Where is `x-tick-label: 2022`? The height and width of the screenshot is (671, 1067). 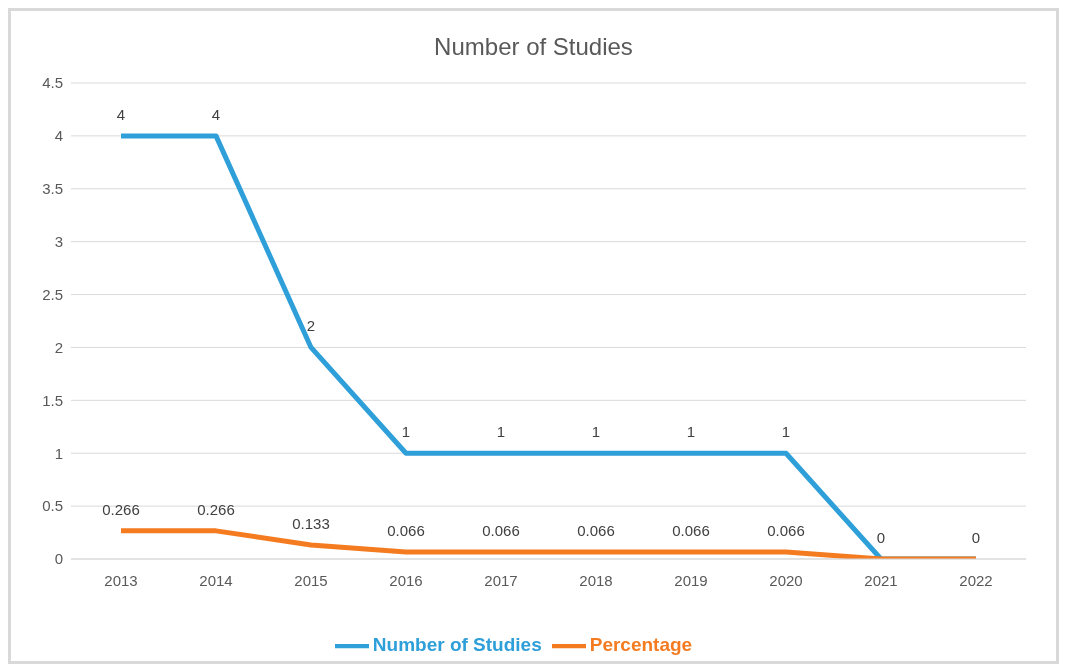
x-tick-label: 2022 is located at coordinates (976, 580).